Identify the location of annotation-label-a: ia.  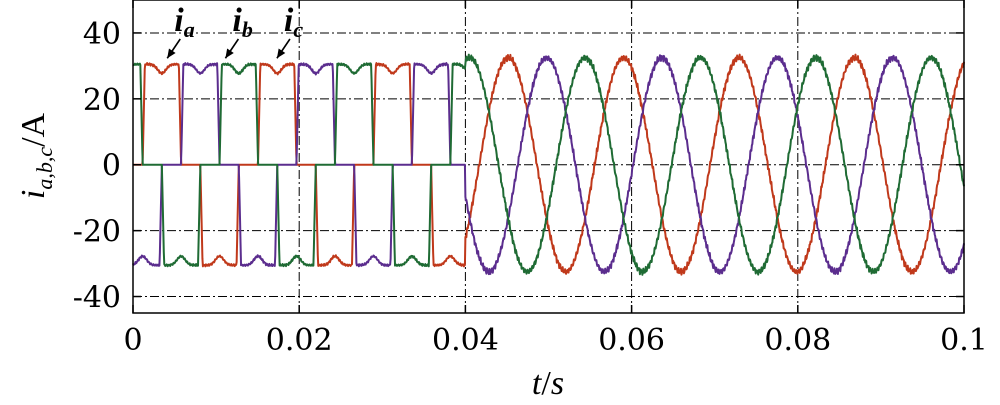
(184, 22).